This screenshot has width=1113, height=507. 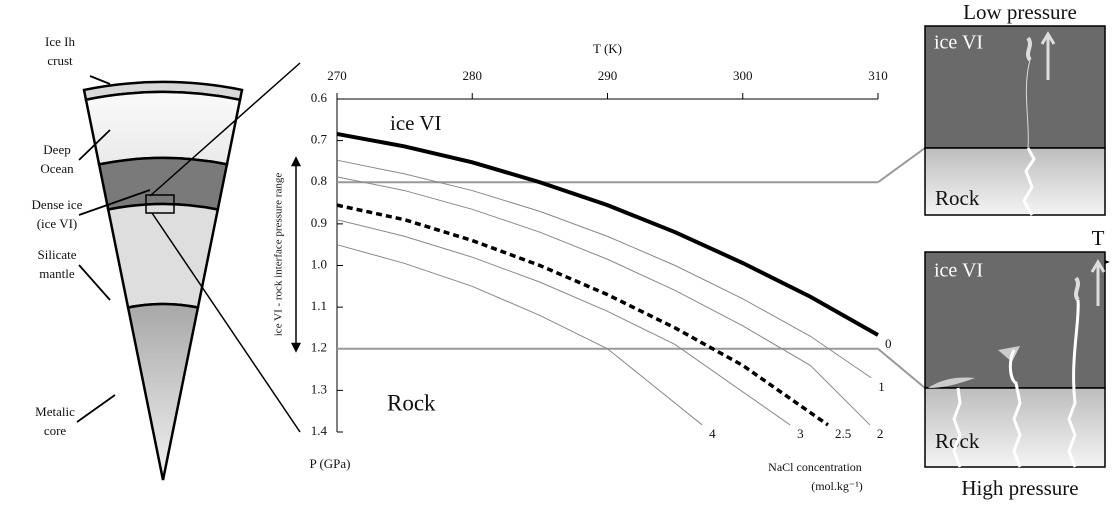 What do you see at coordinates (837, 486) in the screenshot?
I see `legend-title: (mol.kg⁻¹)` at bounding box center [837, 486].